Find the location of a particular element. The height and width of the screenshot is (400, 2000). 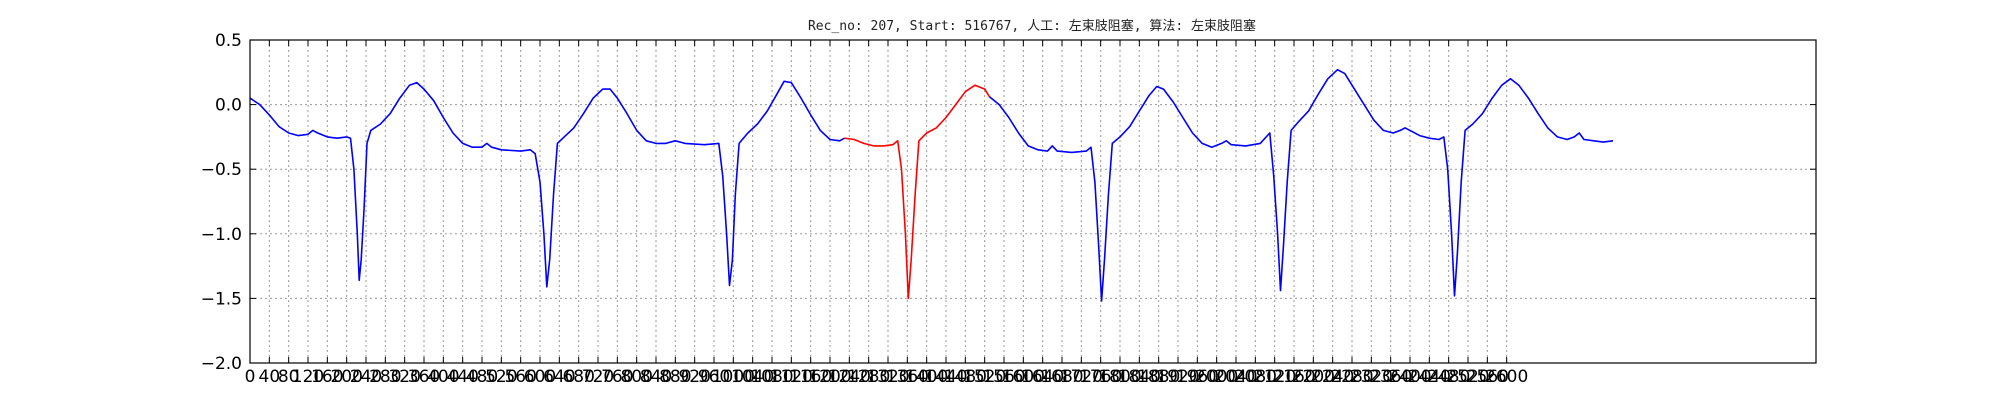

x-tick-label: 1600 is located at coordinates (1023, 377).